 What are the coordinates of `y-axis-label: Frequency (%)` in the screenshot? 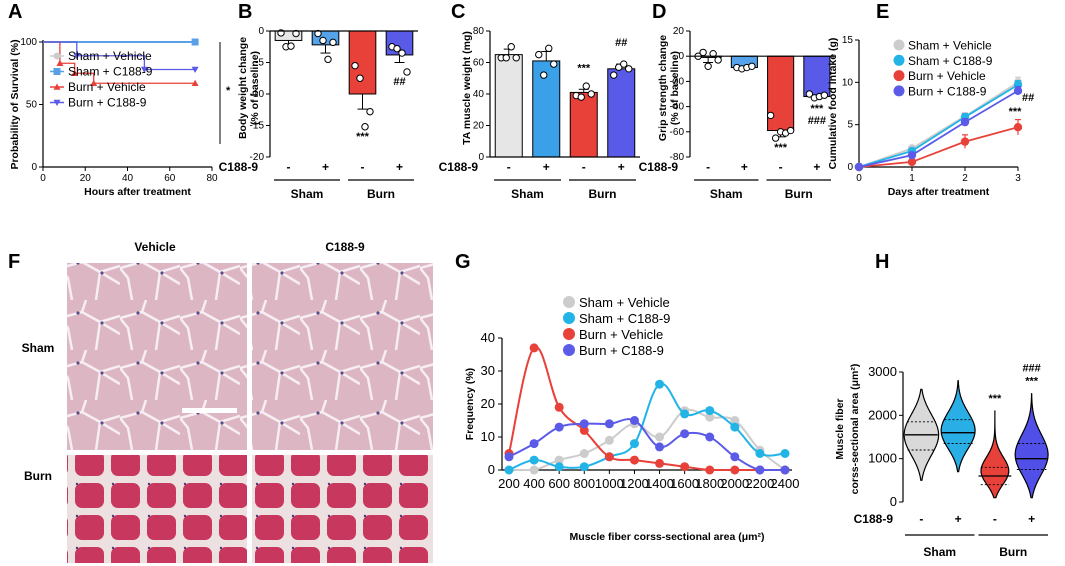 It's located at (470, 404).